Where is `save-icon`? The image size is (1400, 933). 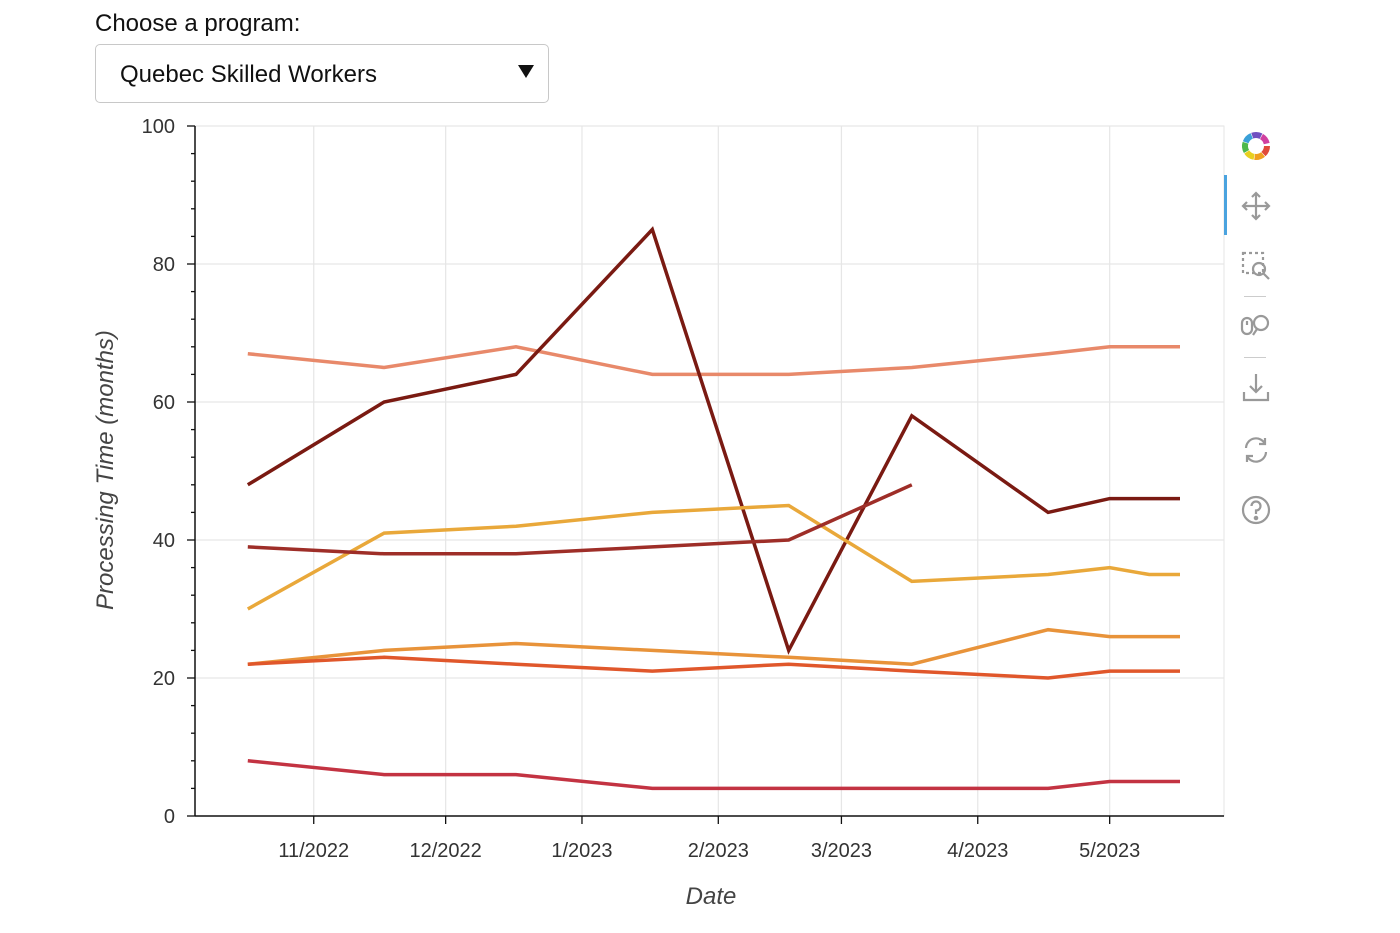
save-icon is located at coordinates (1256, 388).